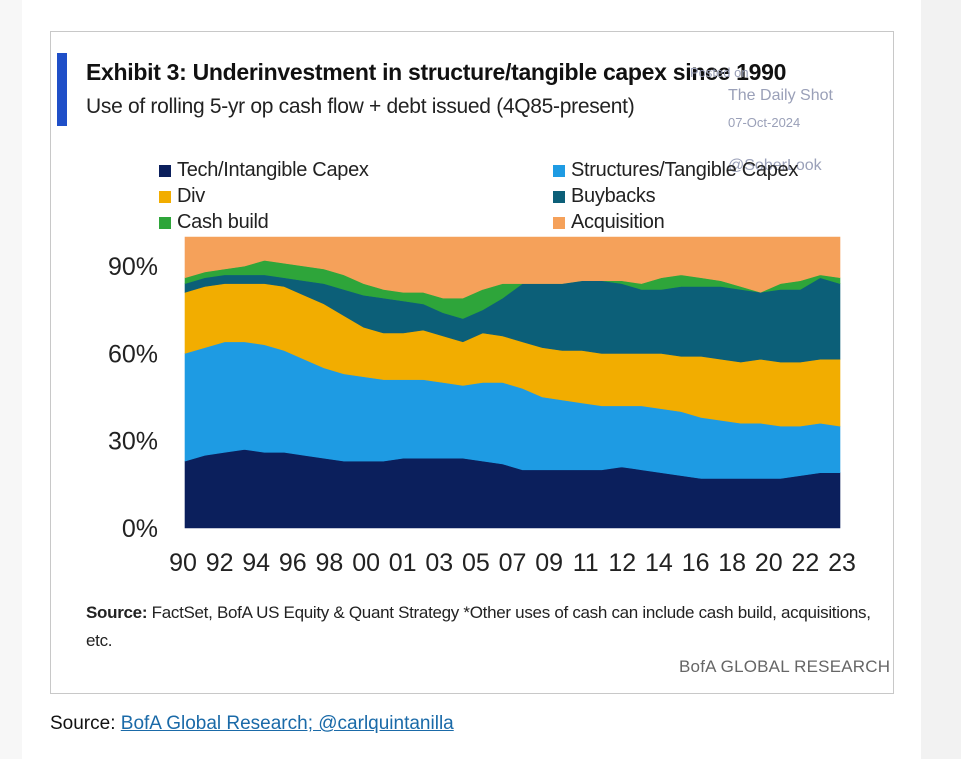  I want to click on x-tick-label: 96, so click(293, 560).